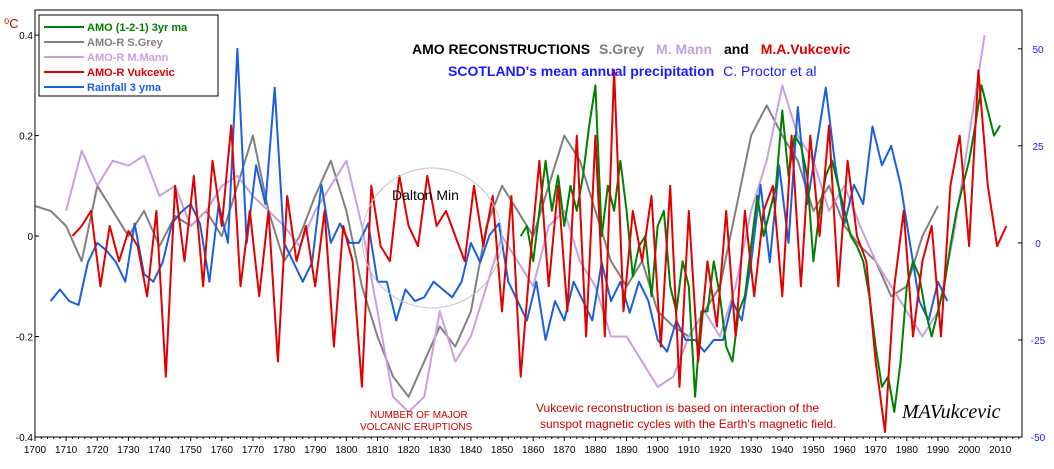 The height and width of the screenshot is (469, 1054). What do you see at coordinates (440, 450) in the screenshot?
I see `x-tick-label: 1830` at bounding box center [440, 450].